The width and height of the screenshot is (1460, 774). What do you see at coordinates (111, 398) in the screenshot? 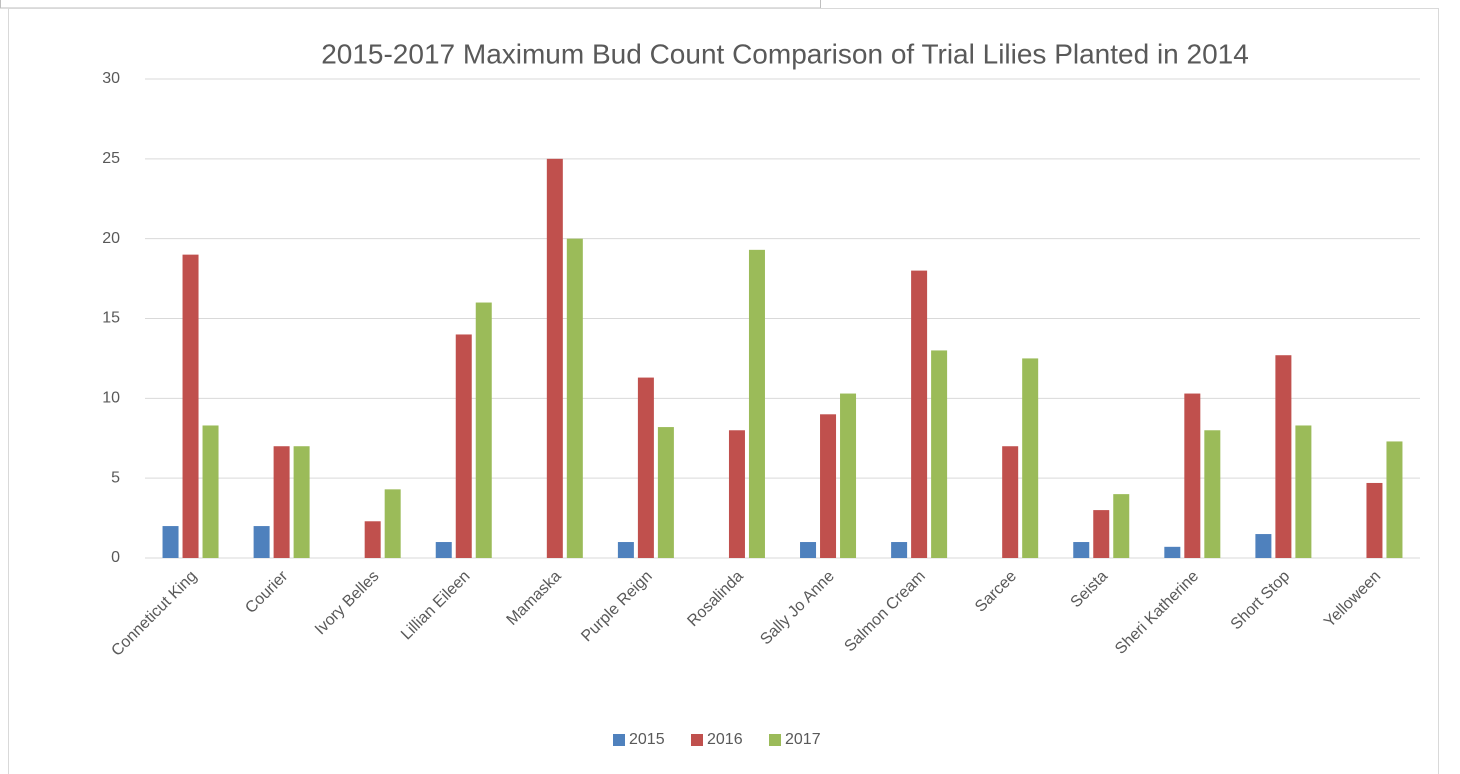
I see `y-tick-label: 10` at bounding box center [111, 398].